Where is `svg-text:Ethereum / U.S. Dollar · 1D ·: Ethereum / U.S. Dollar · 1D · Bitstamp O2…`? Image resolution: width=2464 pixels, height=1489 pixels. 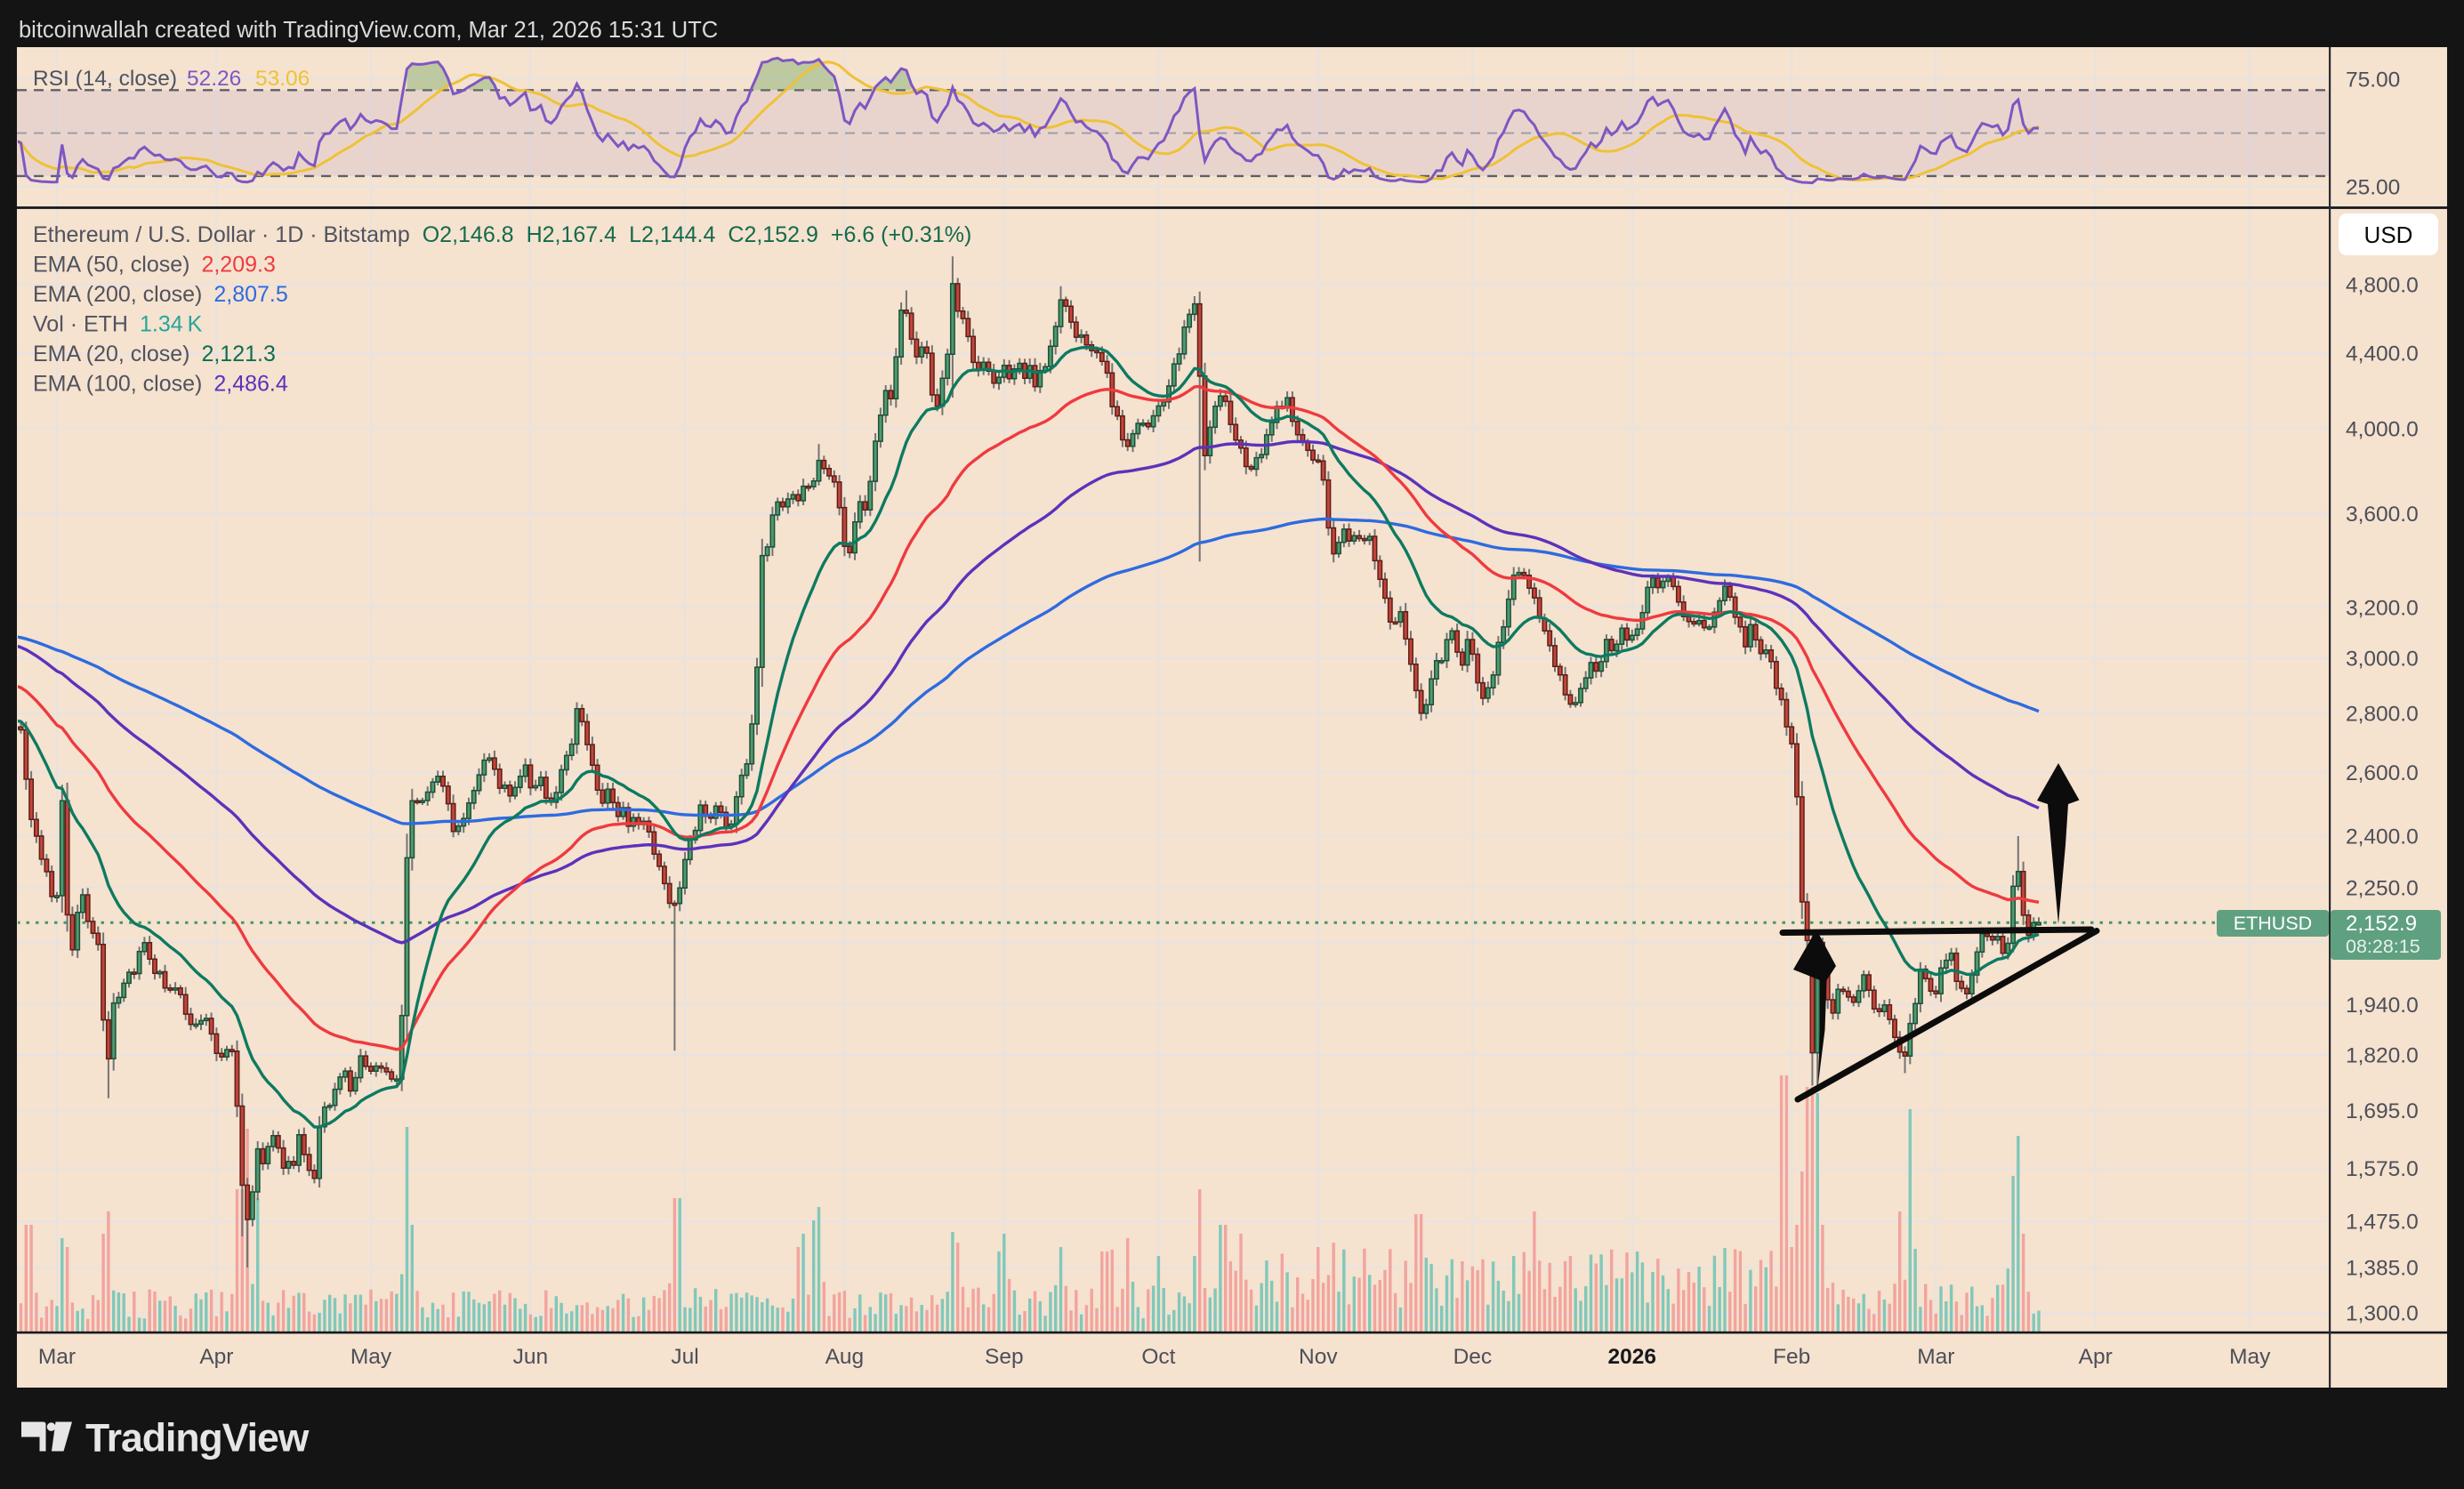
svg-text:Ethereum / U.S. Dollar · 1D ·: Ethereum / U.S. Dollar · 1D · Bitstamp O2… is located at coordinates (502, 234).